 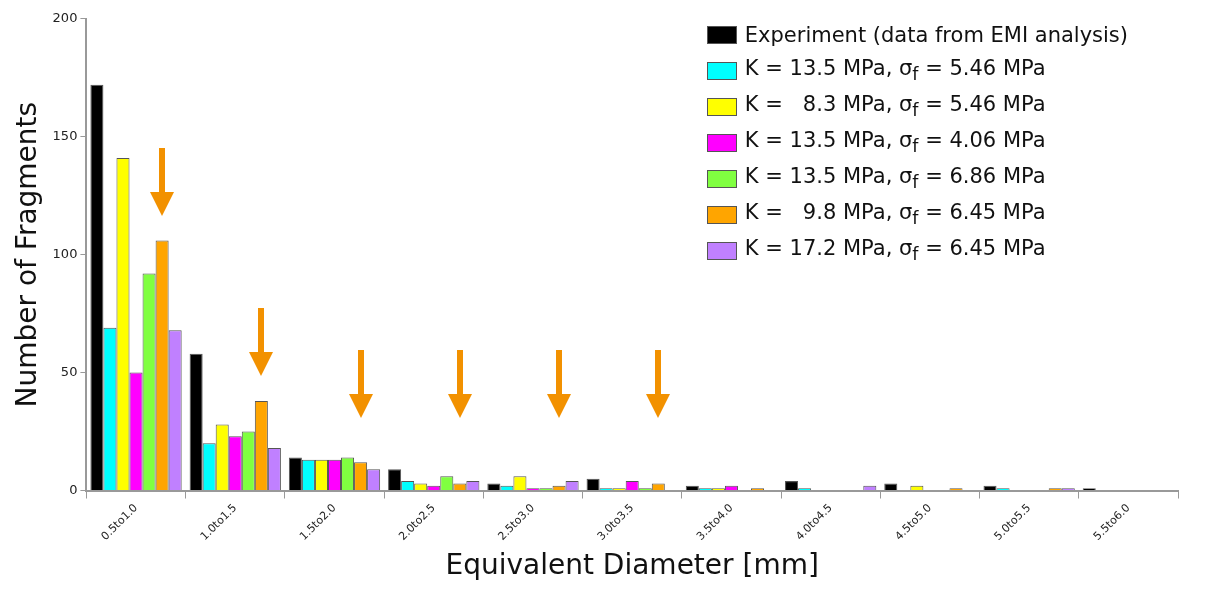 What do you see at coordinates (936, 35) in the screenshot?
I see `legend-label: Experiment (data from EMI analysis)` at bounding box center [936, 35].